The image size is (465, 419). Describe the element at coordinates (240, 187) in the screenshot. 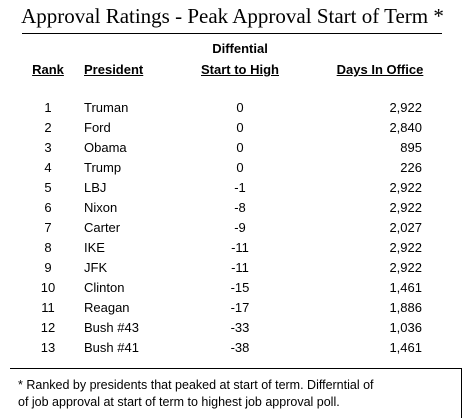

I see `table-cell-differential: -1` at that location.